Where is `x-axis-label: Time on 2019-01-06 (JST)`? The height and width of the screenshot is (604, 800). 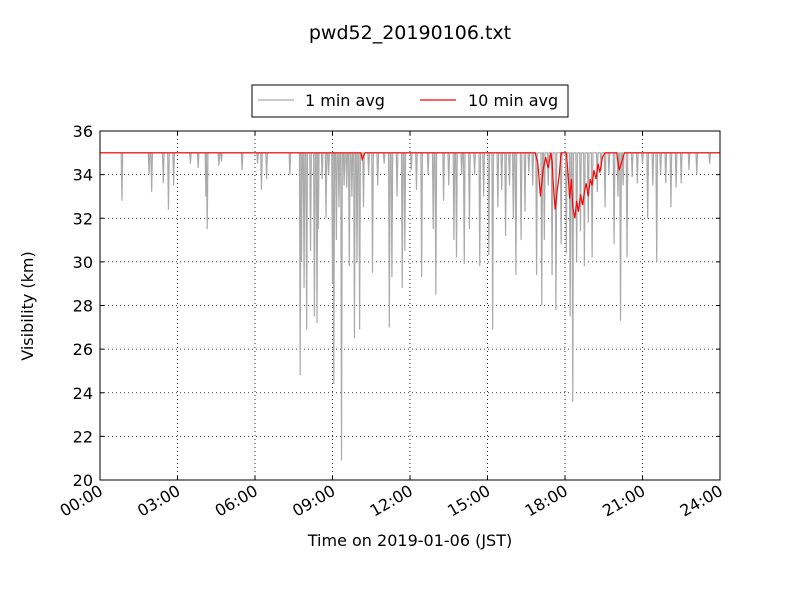
x-axis-label: Time on 2019-01-06 (JST) is located at coordinates (409, 540).